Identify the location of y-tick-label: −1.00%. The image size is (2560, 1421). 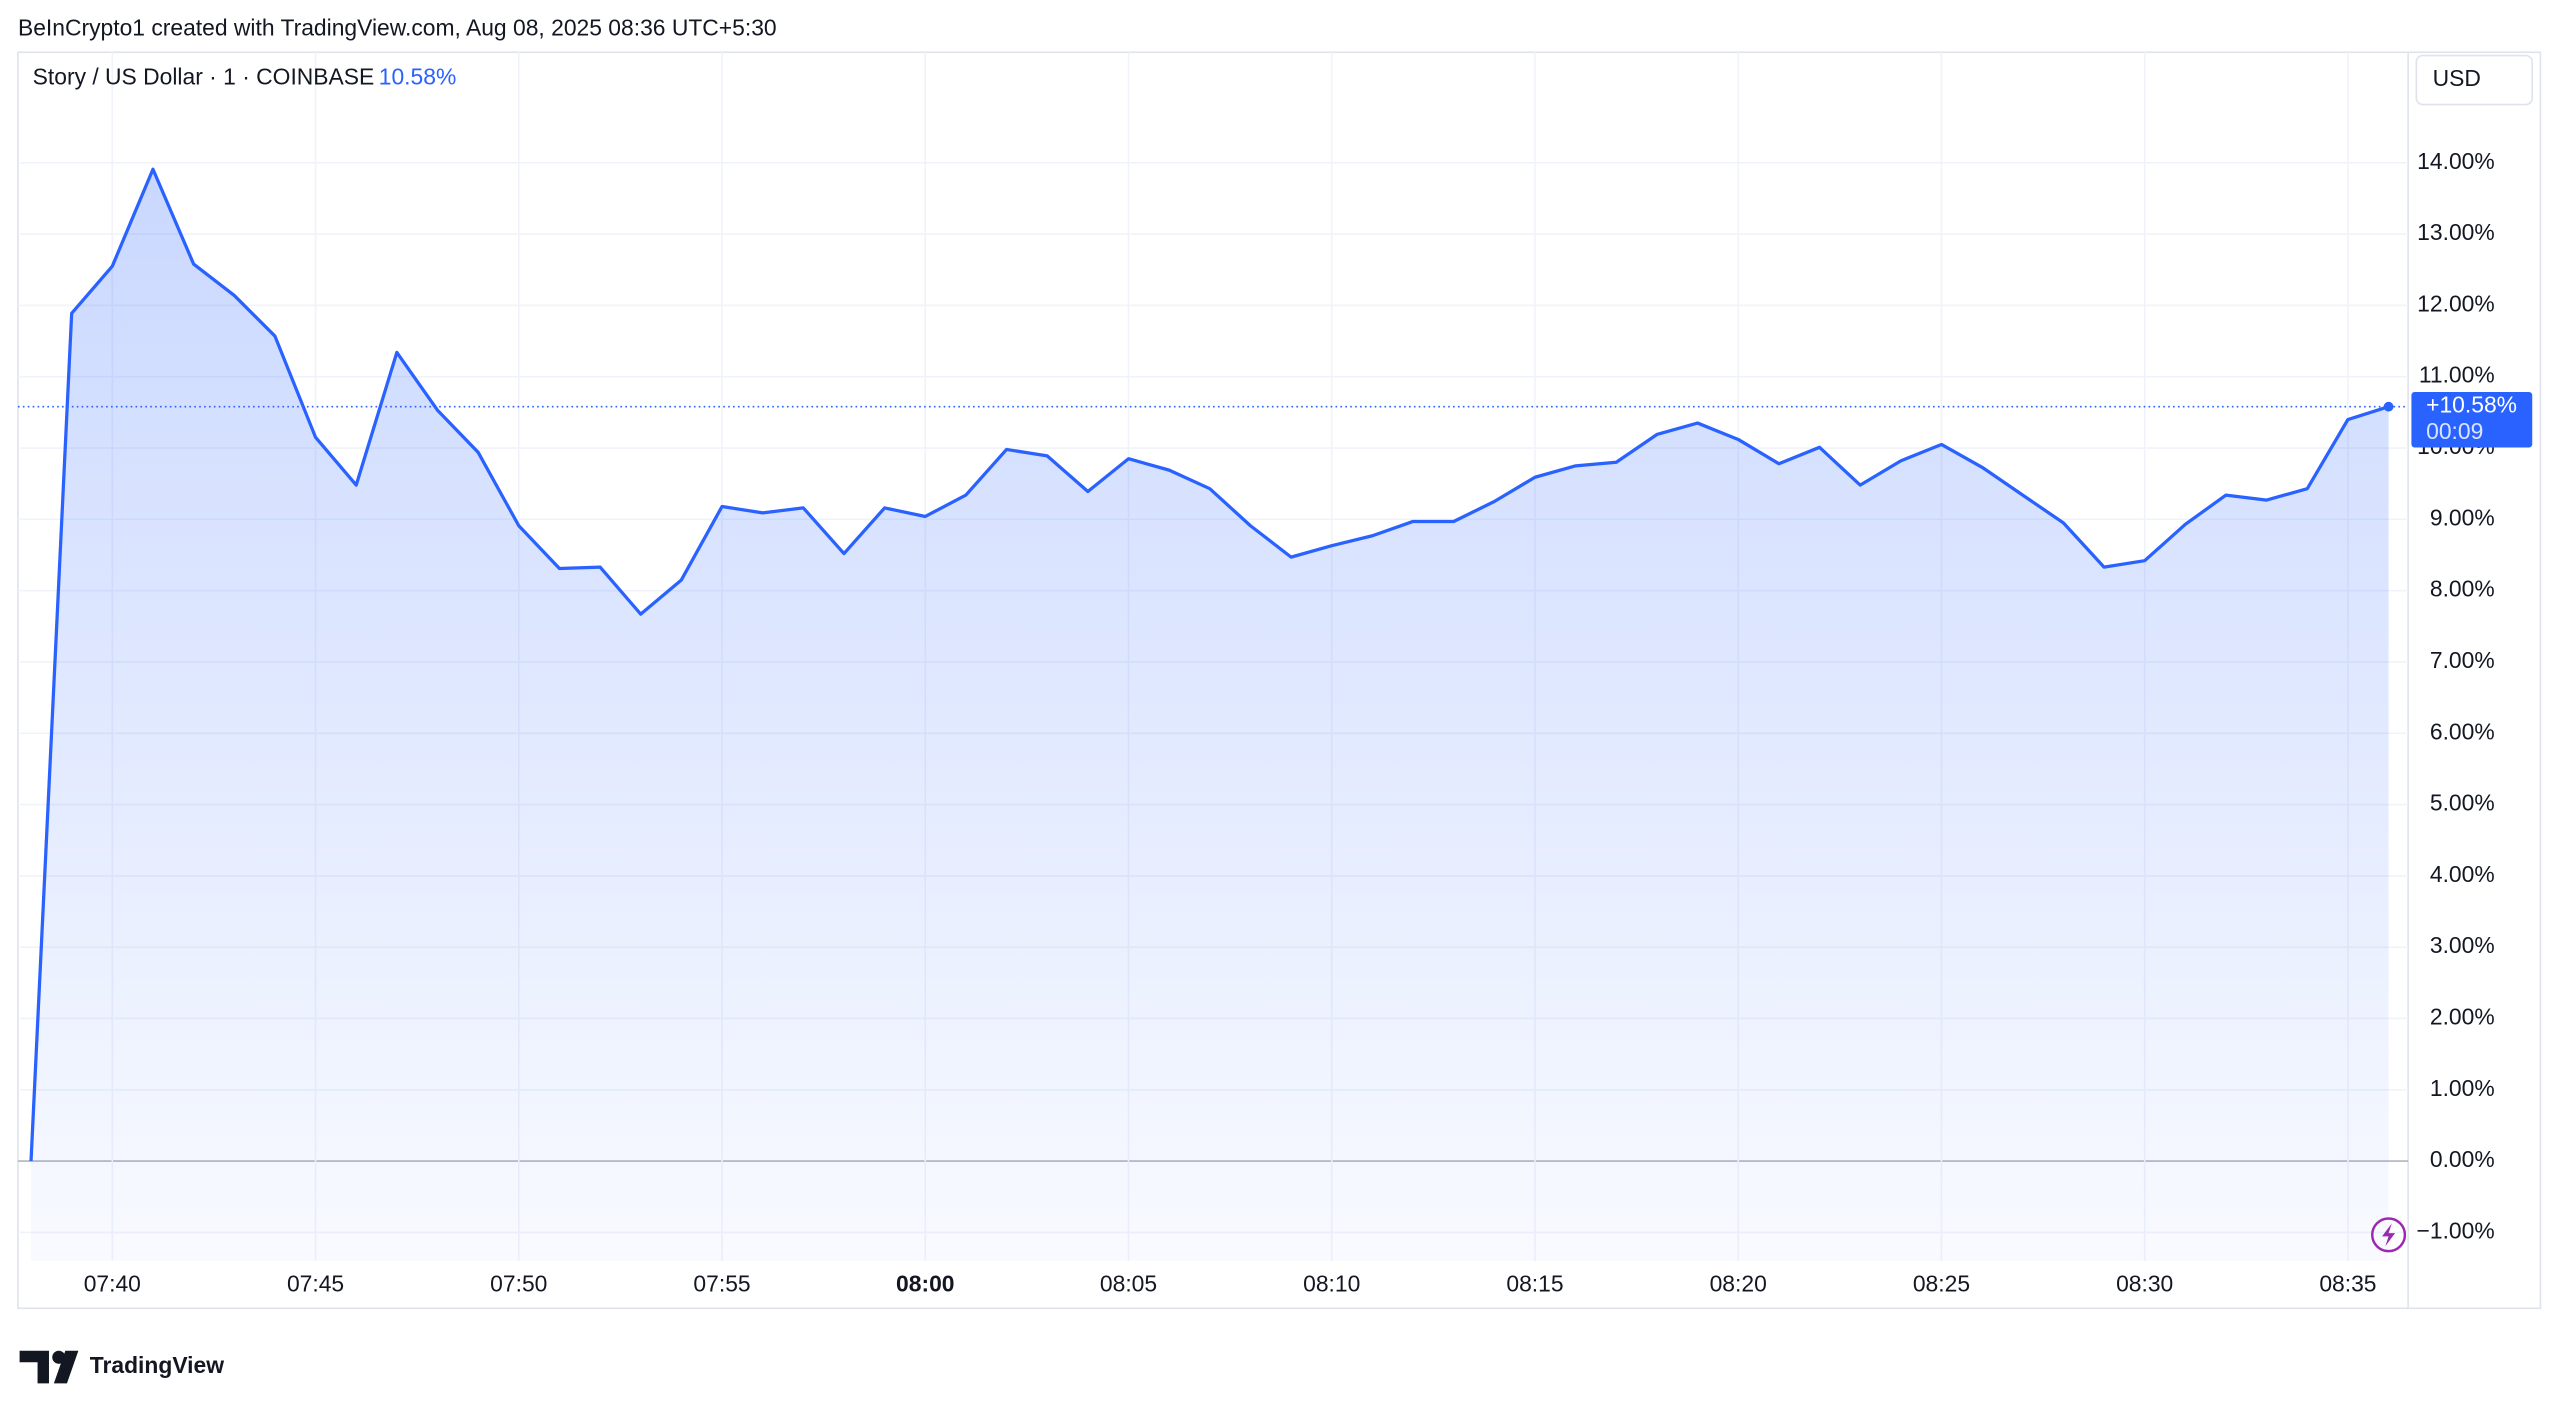
(2456, 1230).